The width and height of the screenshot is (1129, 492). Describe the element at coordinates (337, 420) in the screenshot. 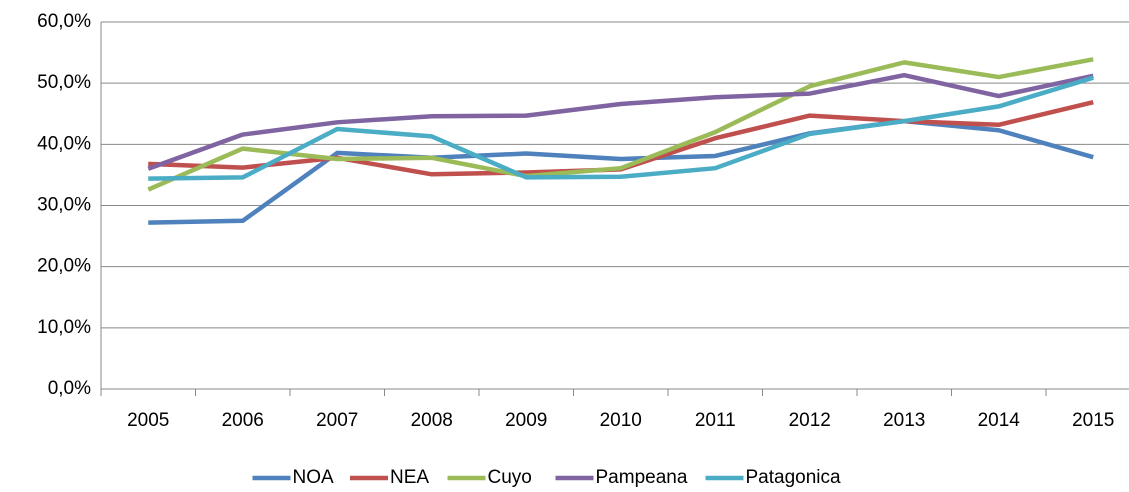

I see `x-tick-label: 2007` at that location.